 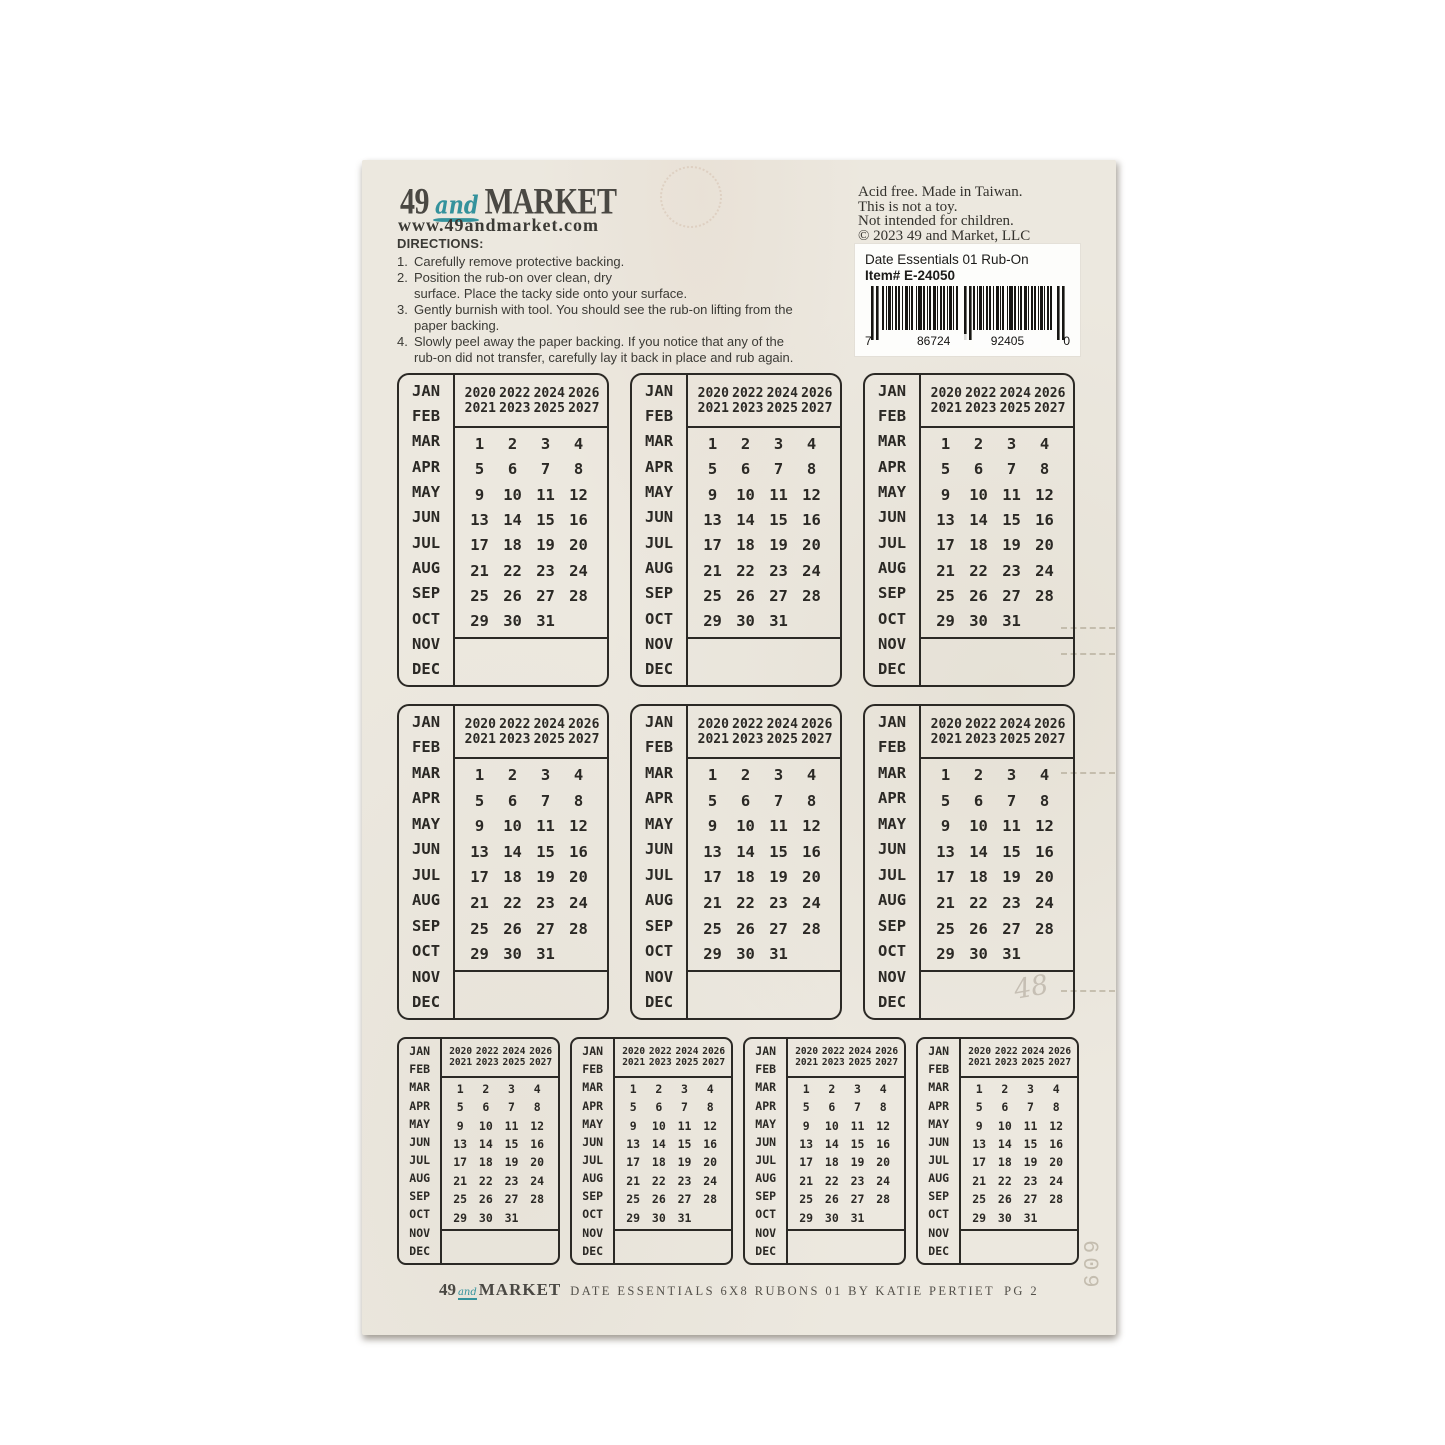 What do you see at coordinates (997, 402) in the screenshot?
I see `calendar-years-header: 2020 2022 2024 2026 2021 2023 2025 2027` at bounding box center [997, 402].